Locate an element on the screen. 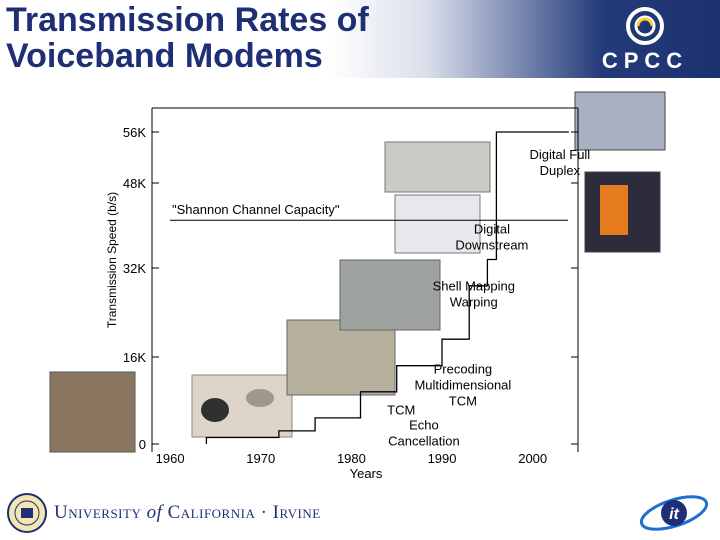 The height and width of the screenshot is (540, 720). y-tick-label: 32K is located at coordinates (134, 268).